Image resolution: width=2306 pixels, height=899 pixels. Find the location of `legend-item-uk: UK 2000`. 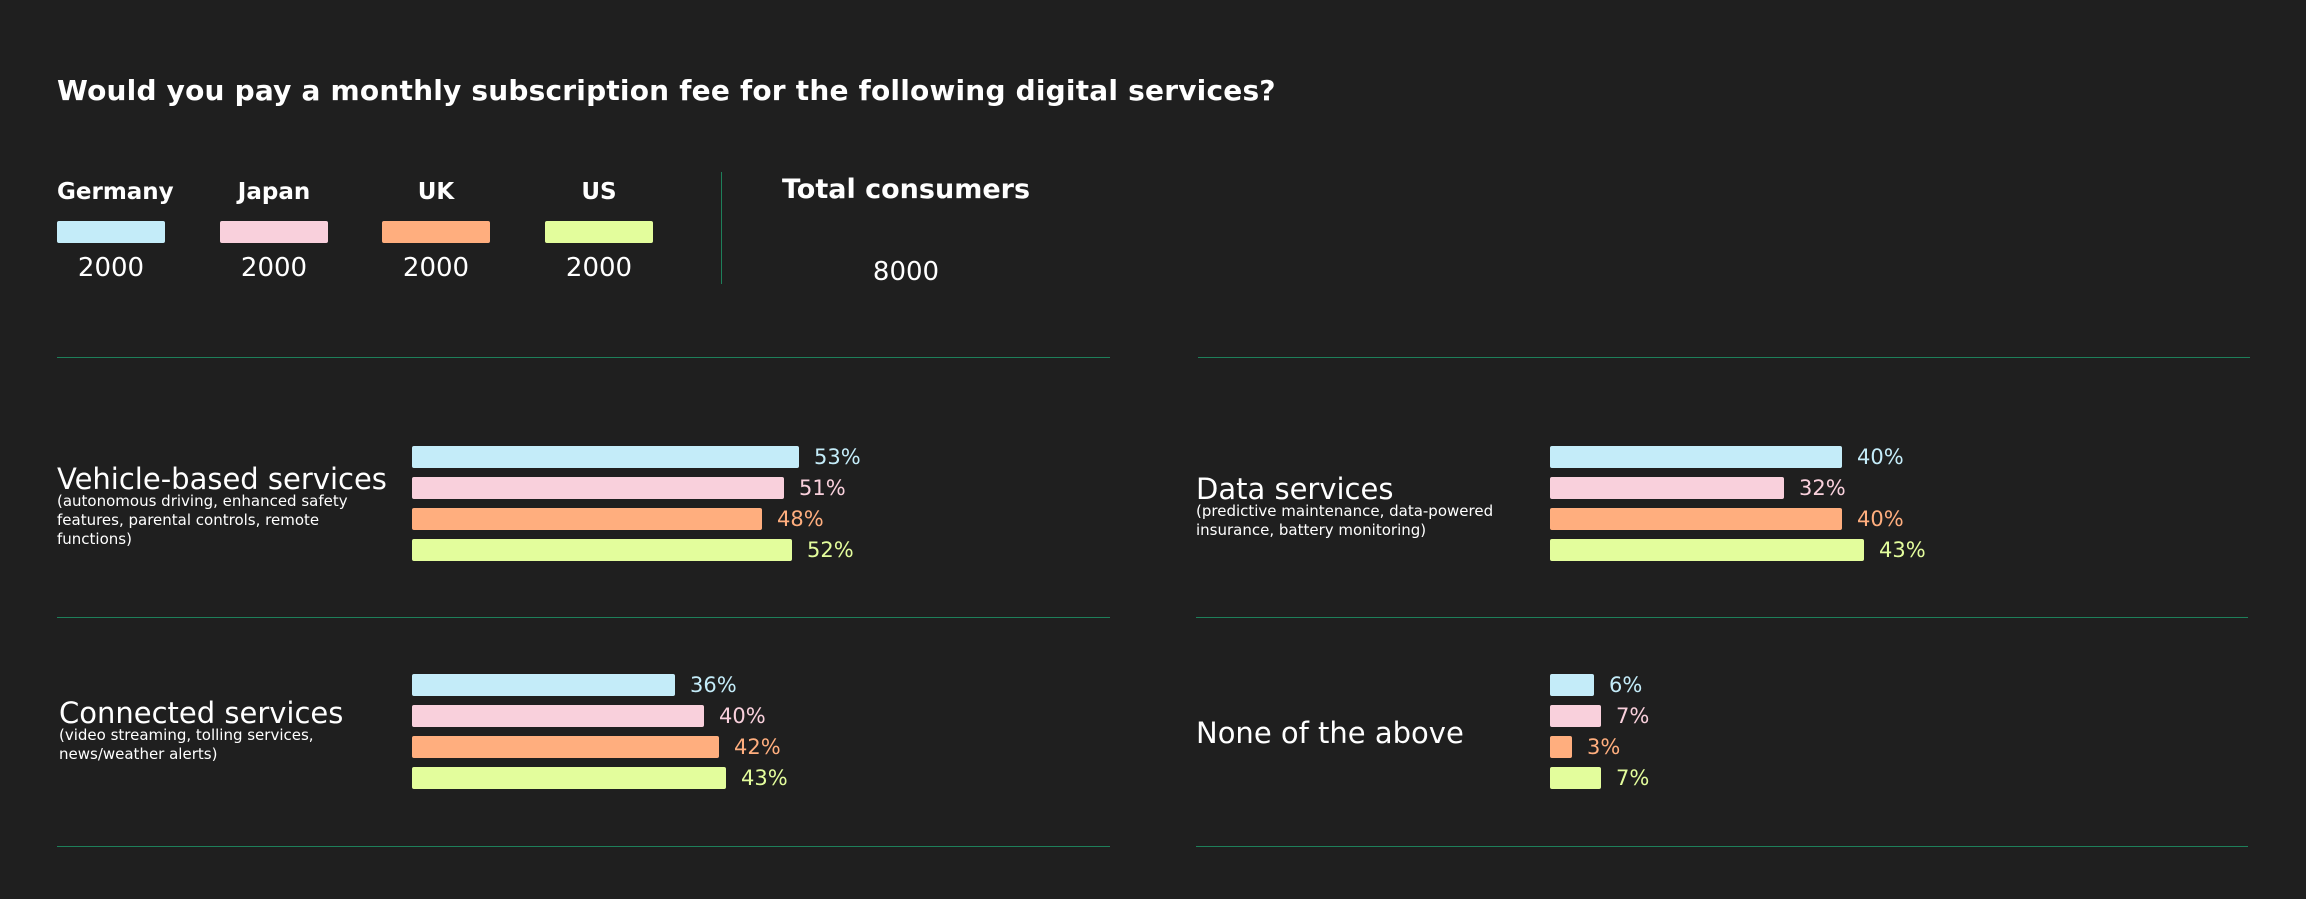

legend-item-uk: UK 2000 is located at coordinates (436, 230).